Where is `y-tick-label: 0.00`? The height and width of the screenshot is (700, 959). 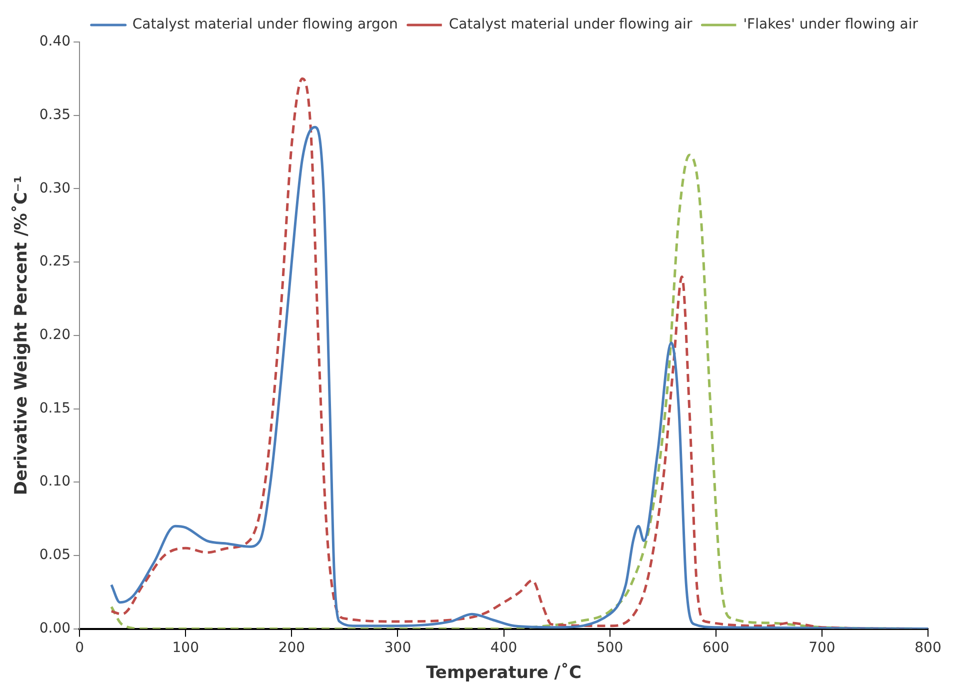
y-tick-label: 0.00 is located at coordinates (55, 628).